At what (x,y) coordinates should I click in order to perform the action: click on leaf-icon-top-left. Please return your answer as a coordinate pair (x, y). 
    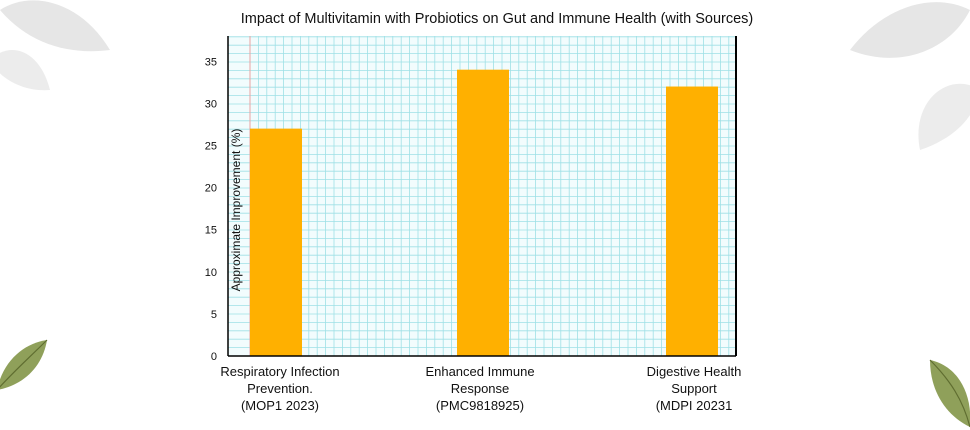
    Looking at the image, I should click on (55, 45).